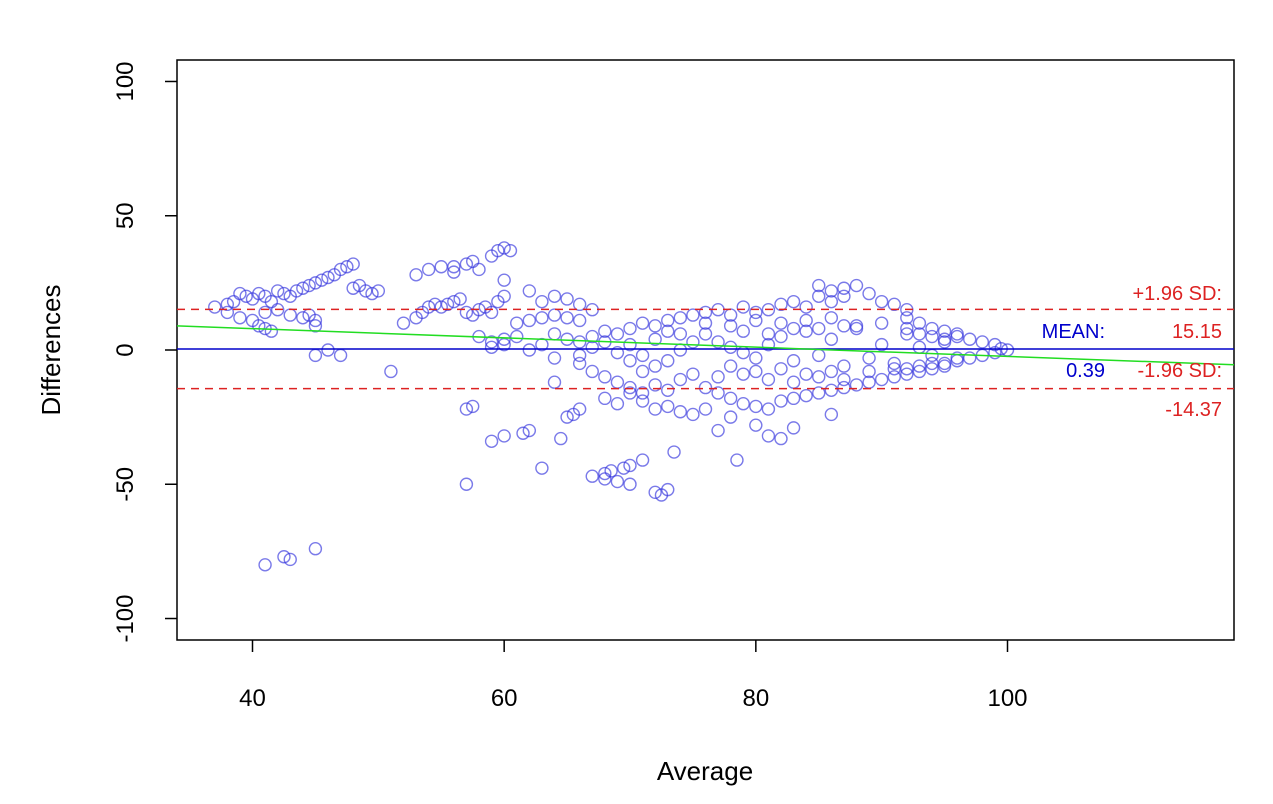 Image resolution: width=1273 pixels, height=804 pixels. I want to click on lower-limit-value: -14.37, so click(1193, 410).